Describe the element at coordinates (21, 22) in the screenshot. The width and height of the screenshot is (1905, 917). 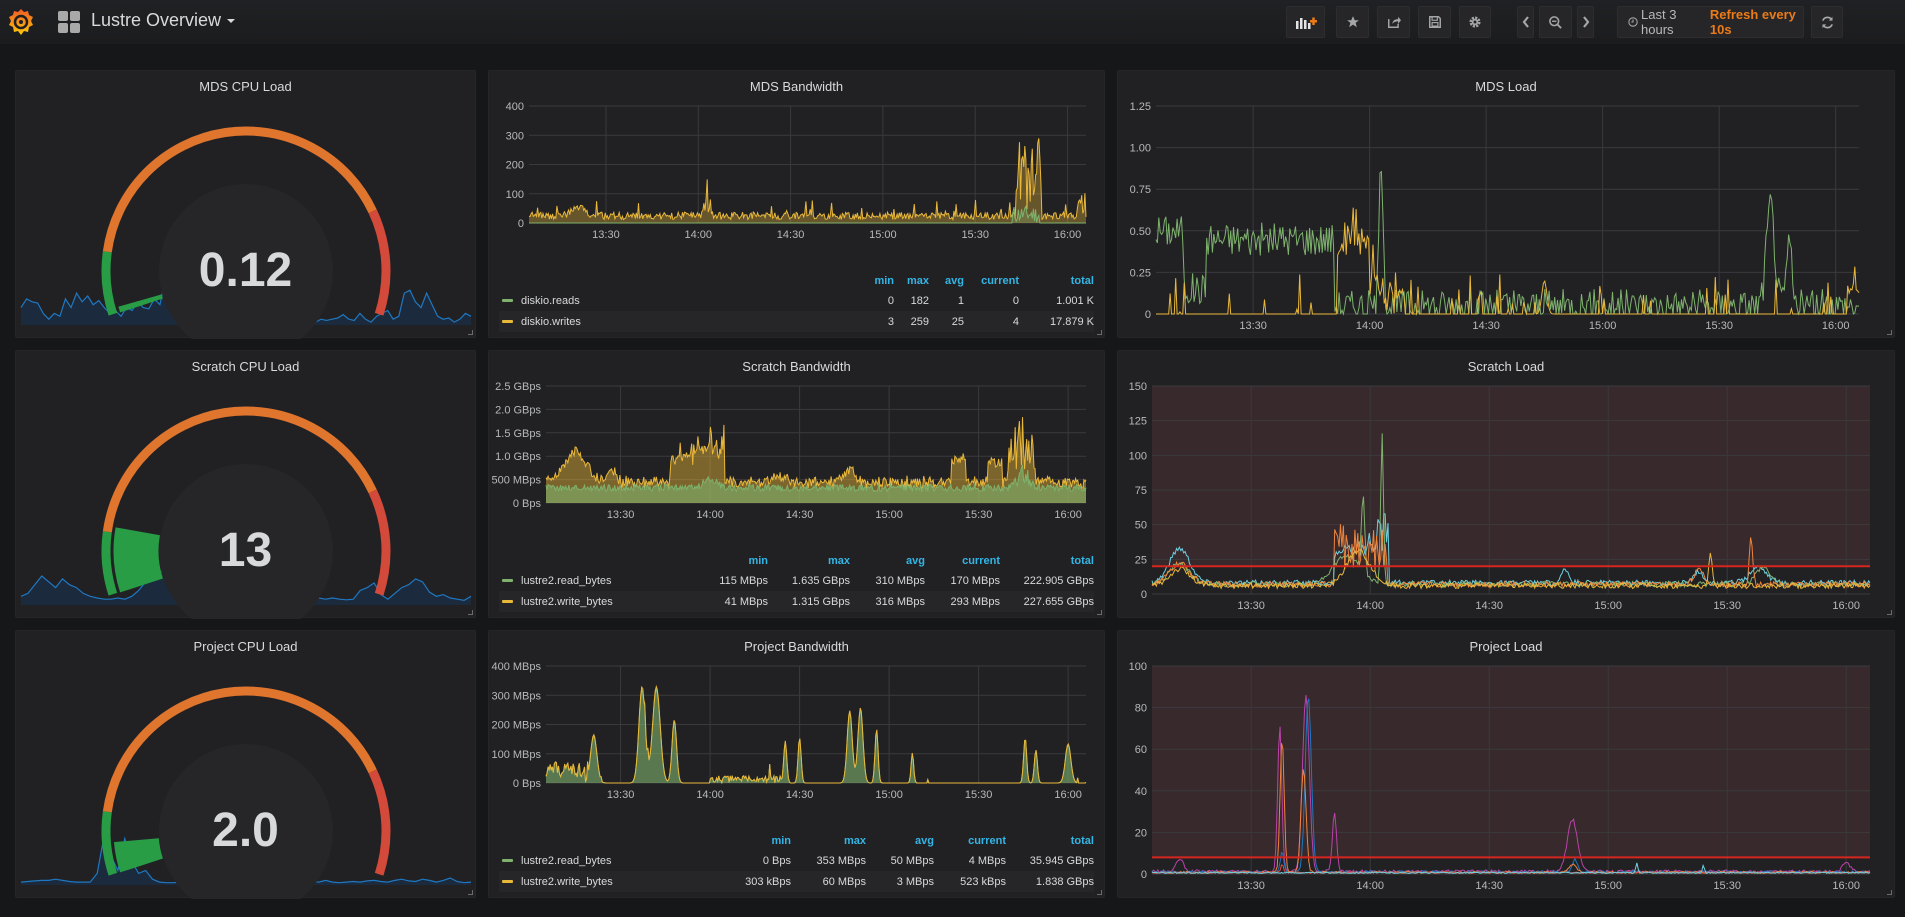
I see `grafana-logo-icon` at that location.